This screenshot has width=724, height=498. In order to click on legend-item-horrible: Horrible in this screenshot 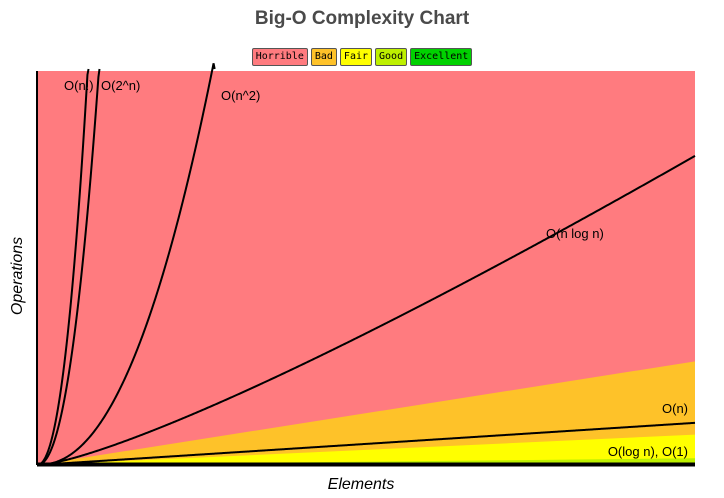, I will do `click(279, 57)`.